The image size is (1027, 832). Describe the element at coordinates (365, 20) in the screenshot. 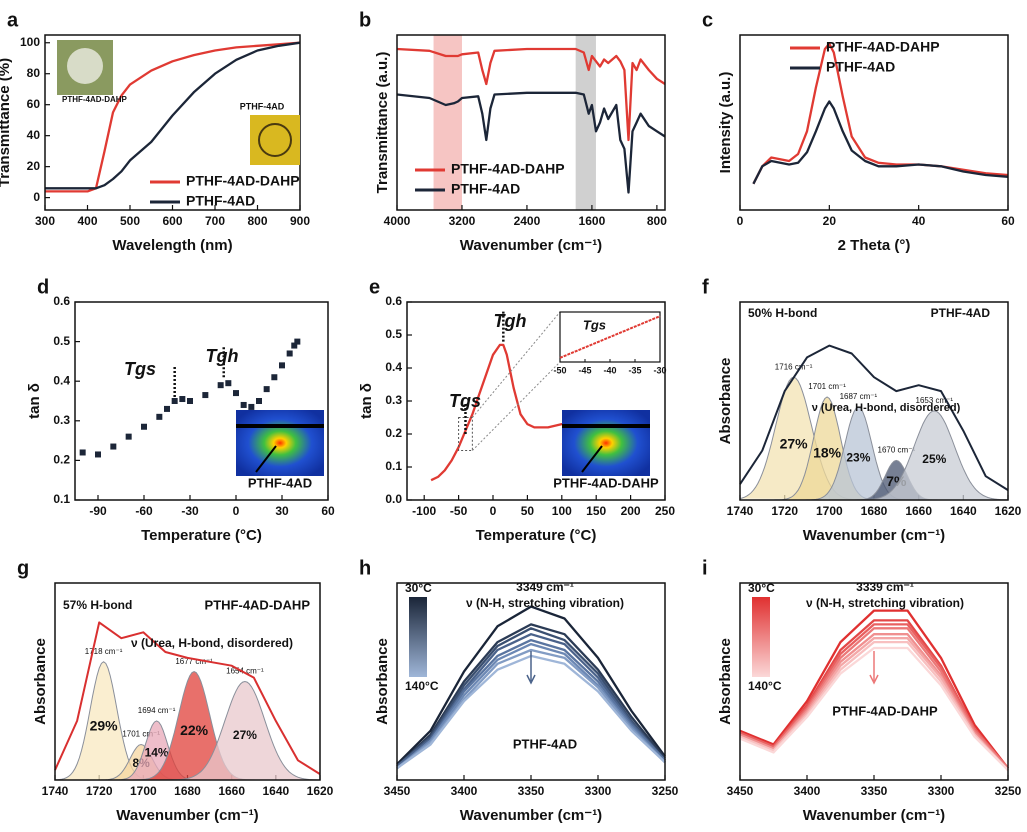

I see `panel-label: b` at that location.